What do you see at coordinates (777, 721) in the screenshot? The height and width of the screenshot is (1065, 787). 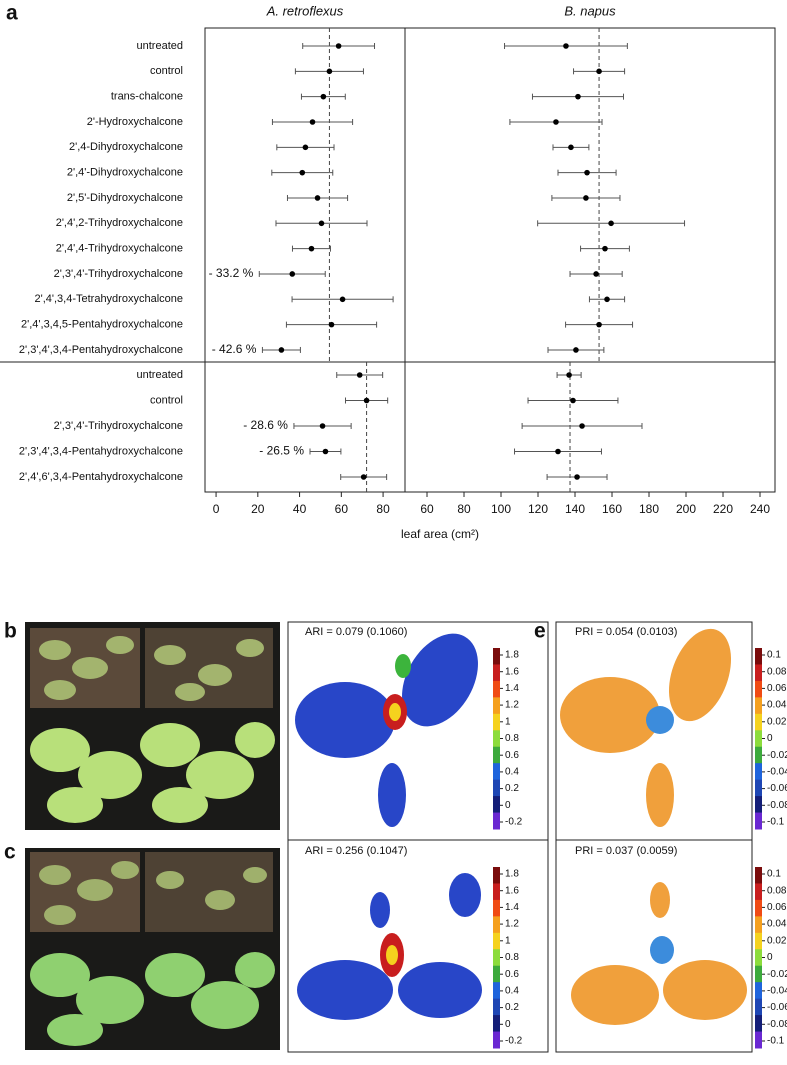 I see `colorbar-tick-label: 0.02` at bounding box center [777, 721].